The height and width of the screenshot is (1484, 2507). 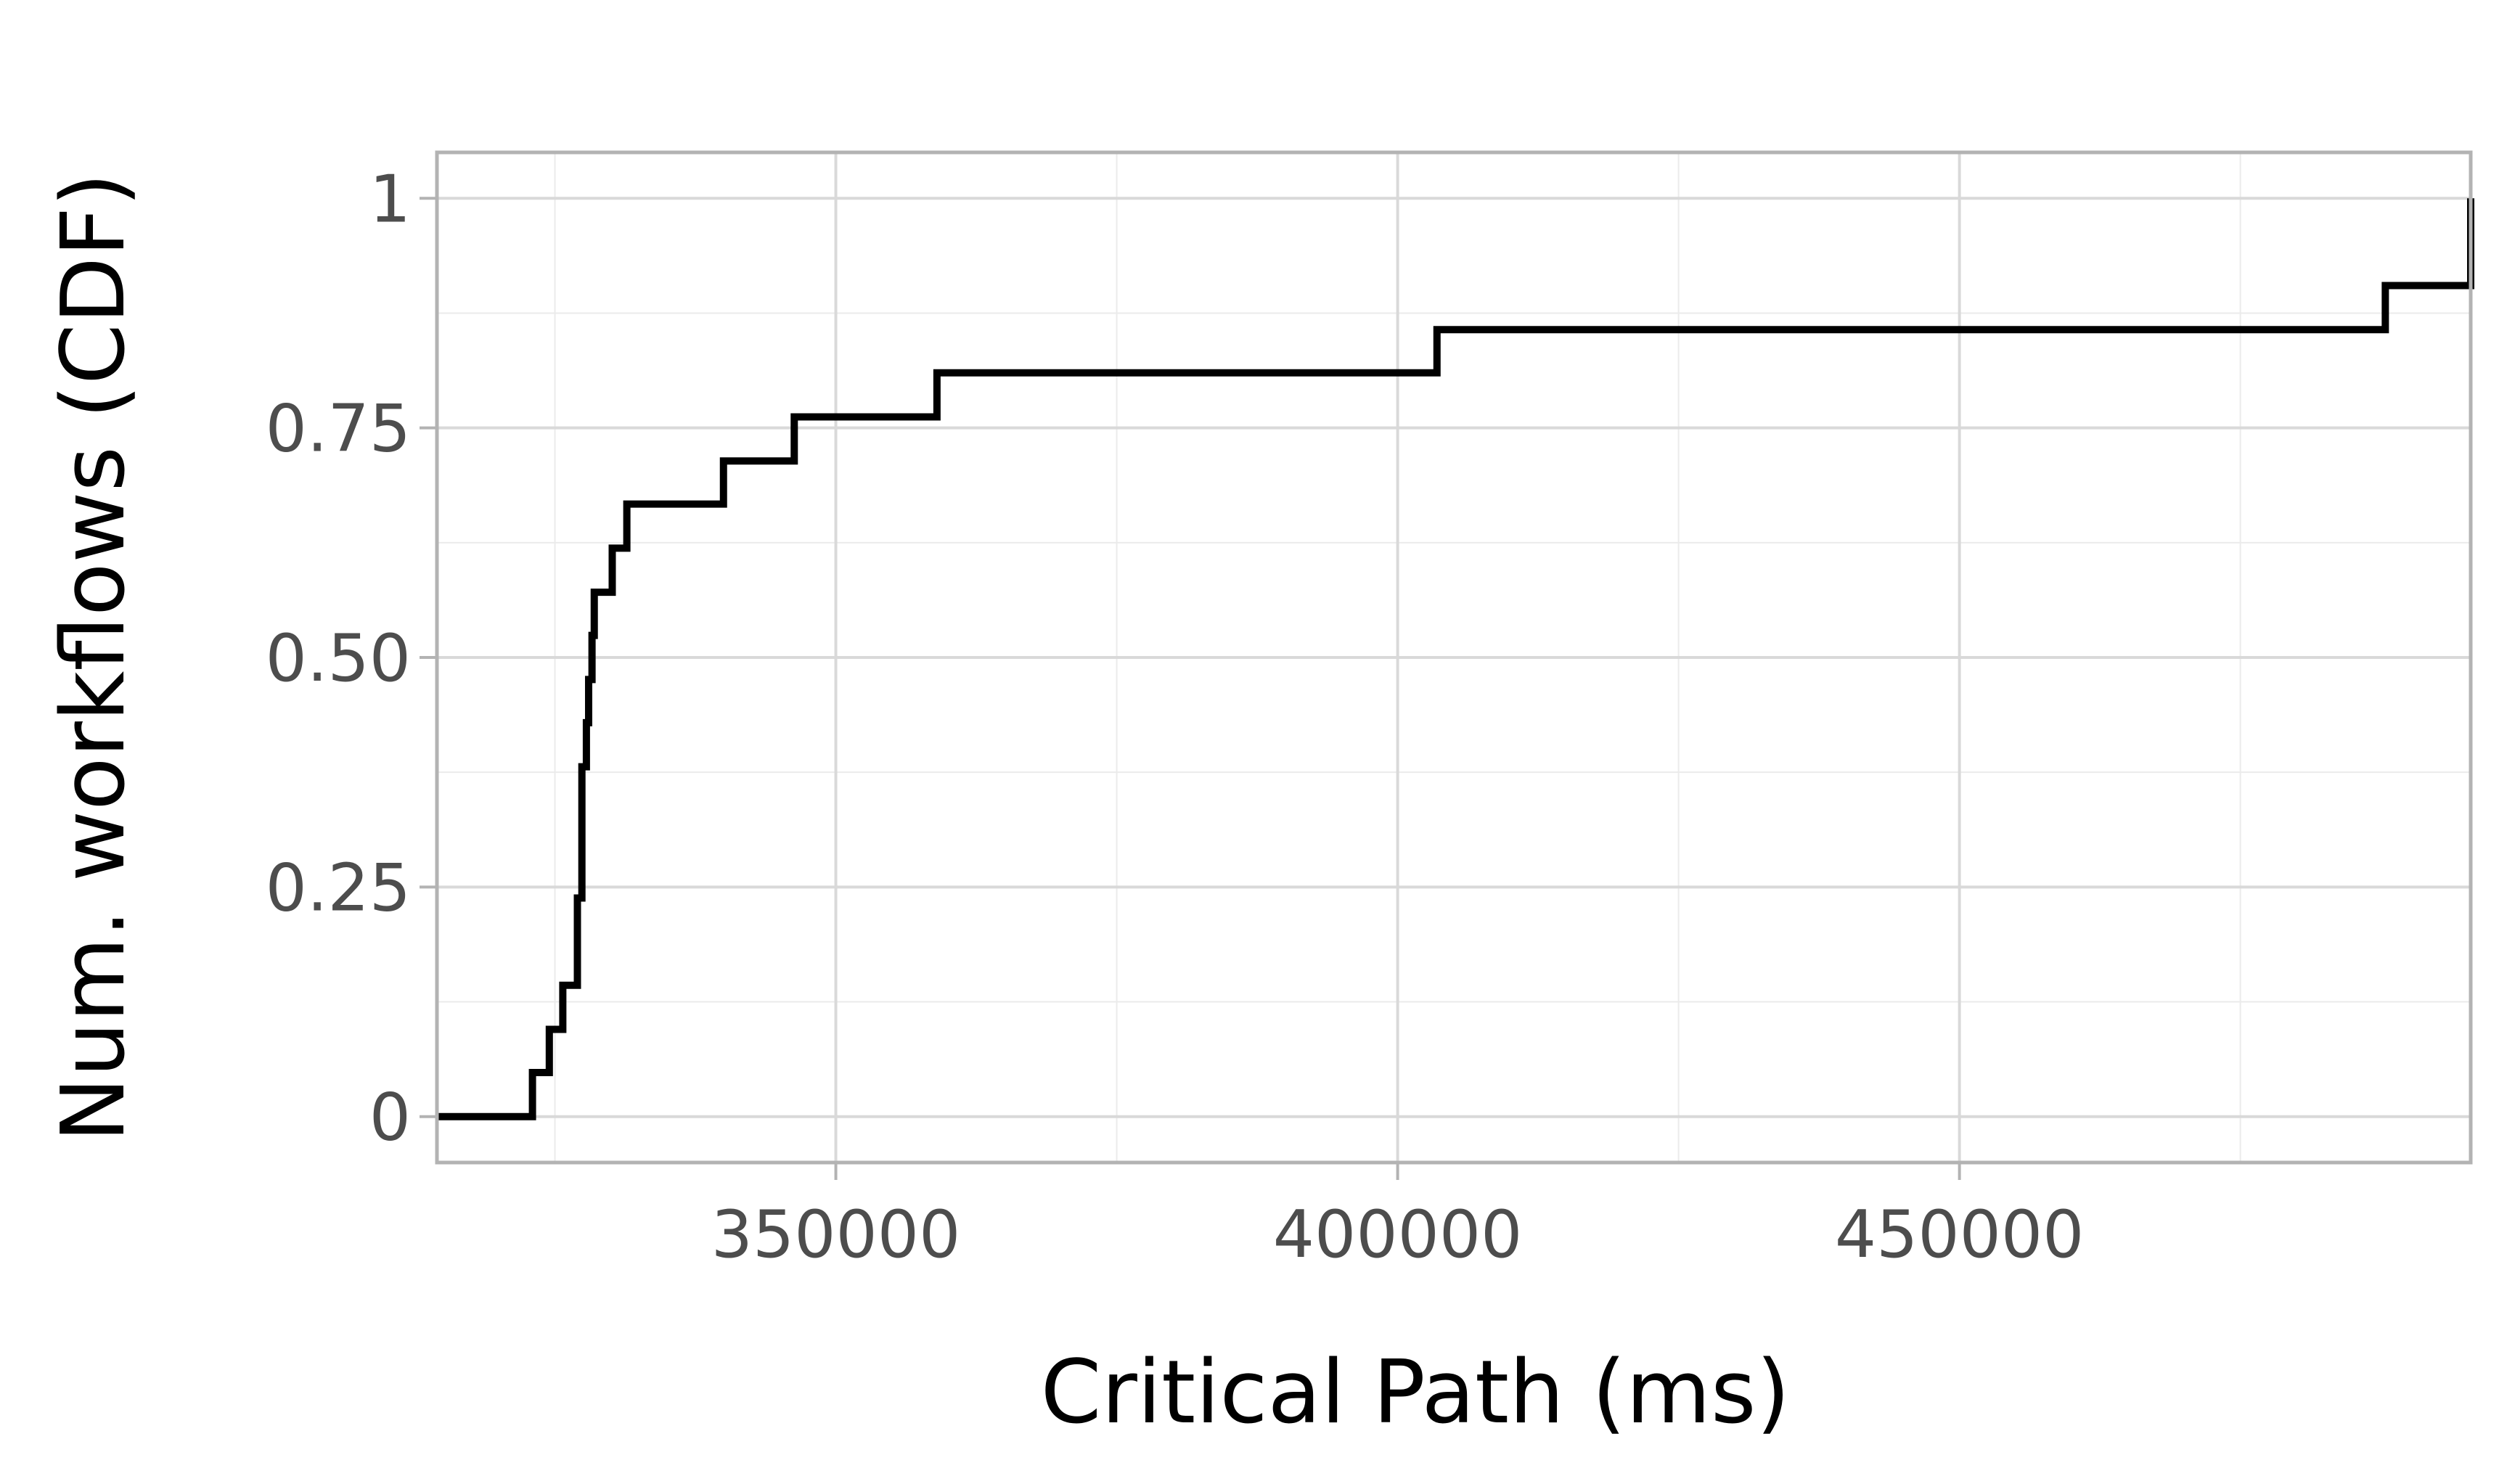 What do you see at coordinates (1416, 1392) in the screenshot?
I see `x-axis-title: Critical Path (ms)` at bounding box center [1416, 1392].